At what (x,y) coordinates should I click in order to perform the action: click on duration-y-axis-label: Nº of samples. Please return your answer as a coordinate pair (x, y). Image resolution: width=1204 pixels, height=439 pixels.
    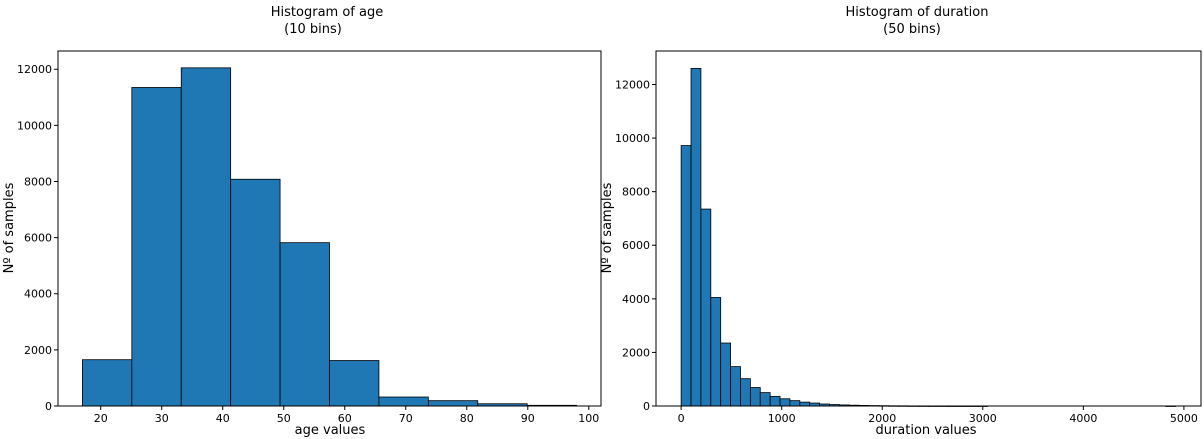
    Looking at the image, I should click on (607, 227).